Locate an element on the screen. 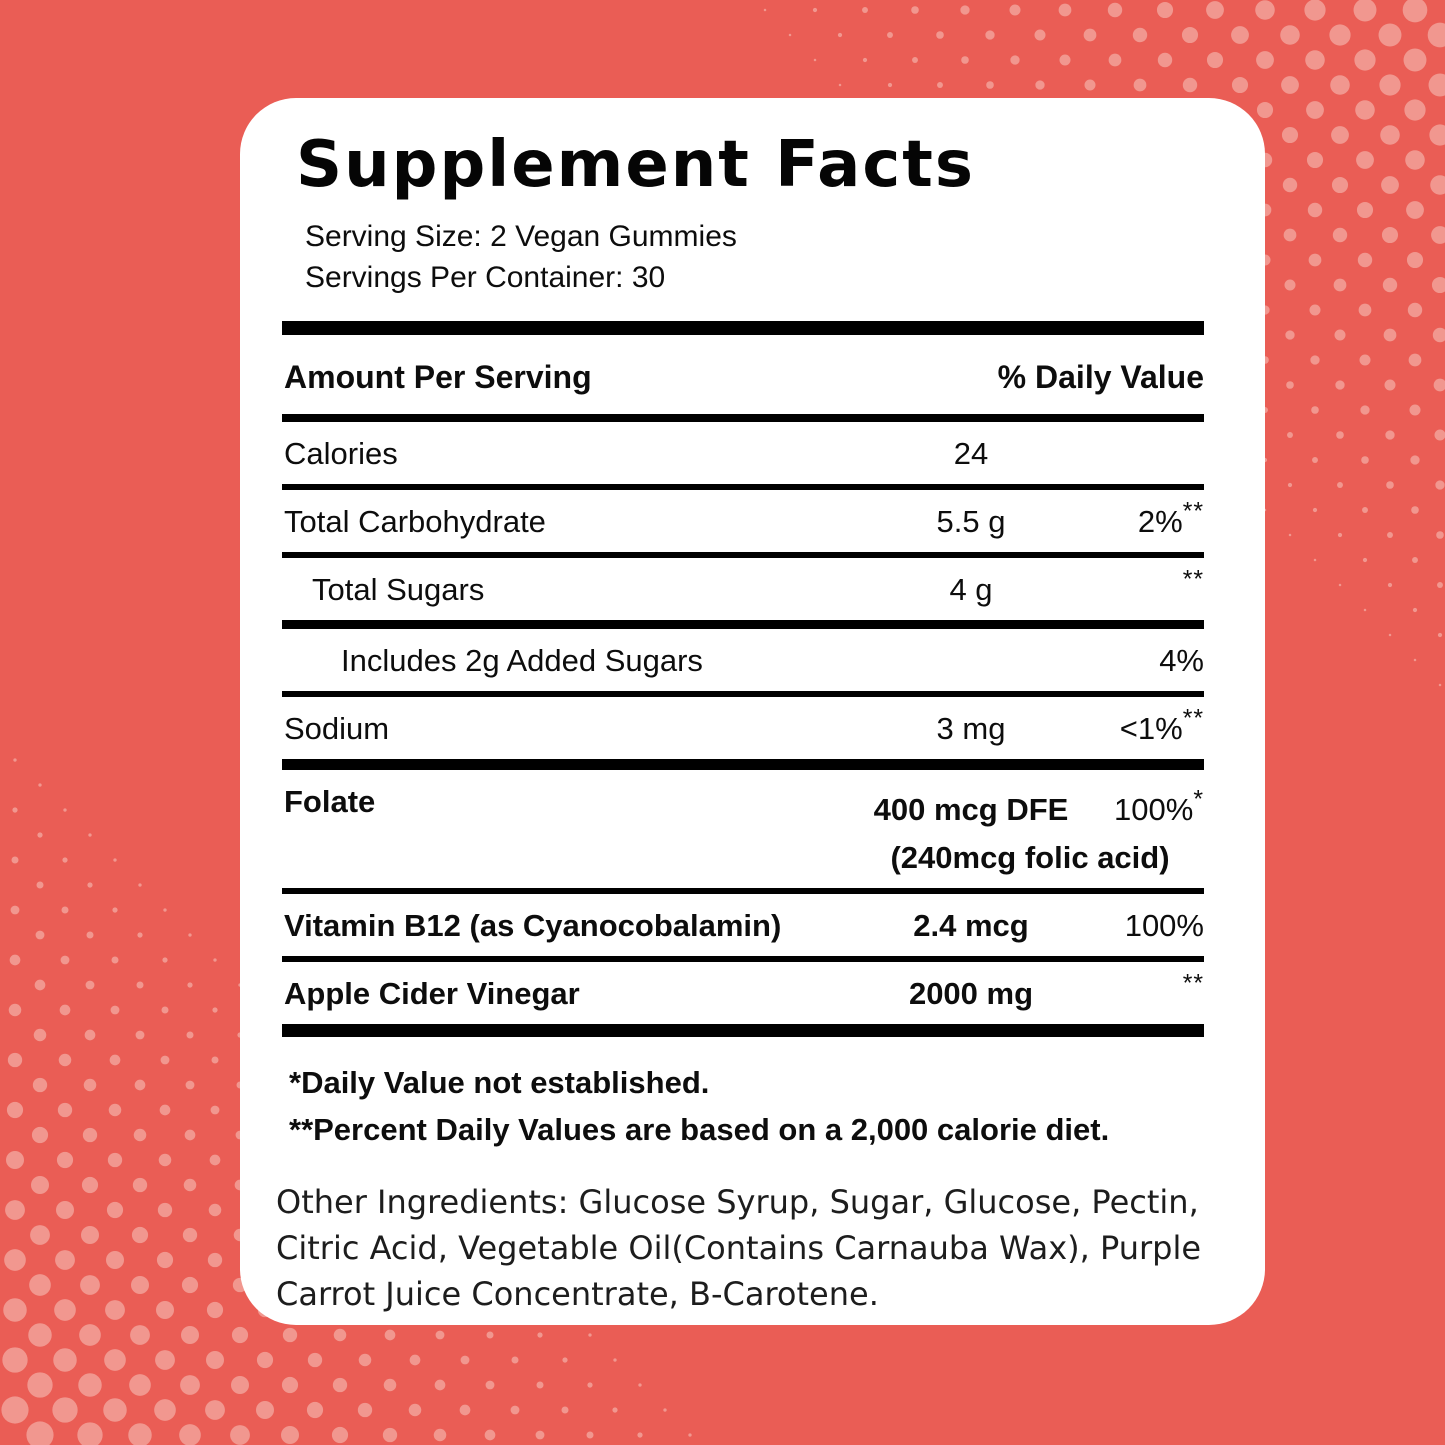  table-row: Total Carbohydrate 5.5 g 2%** is located at coordinates (743, 524).